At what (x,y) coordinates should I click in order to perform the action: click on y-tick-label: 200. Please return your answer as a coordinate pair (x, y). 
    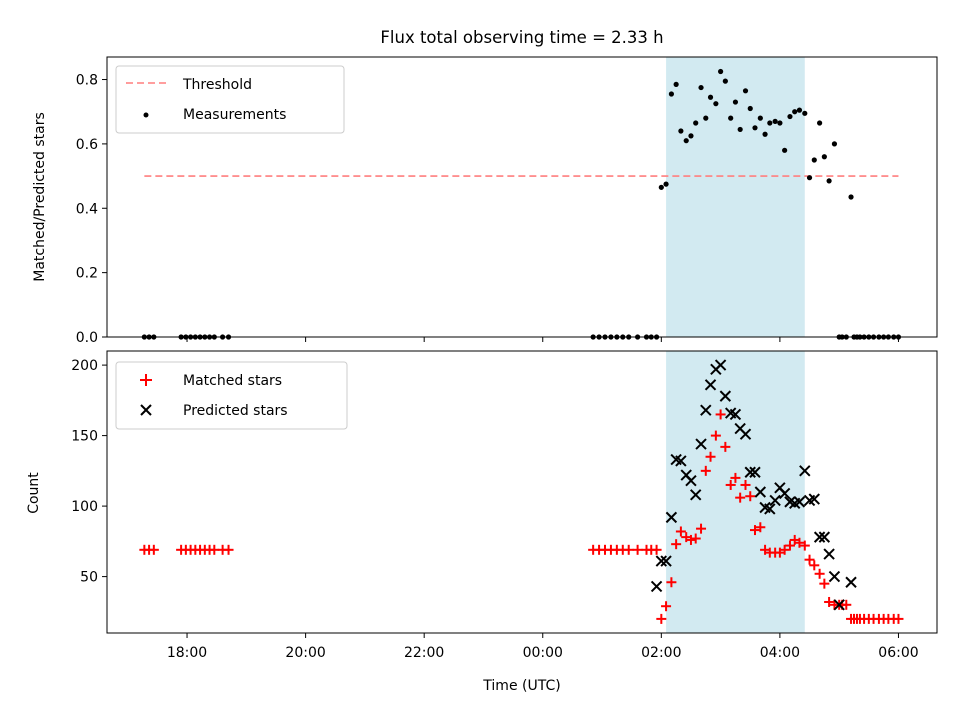
    Looking at the image, I should click on (84, 366).